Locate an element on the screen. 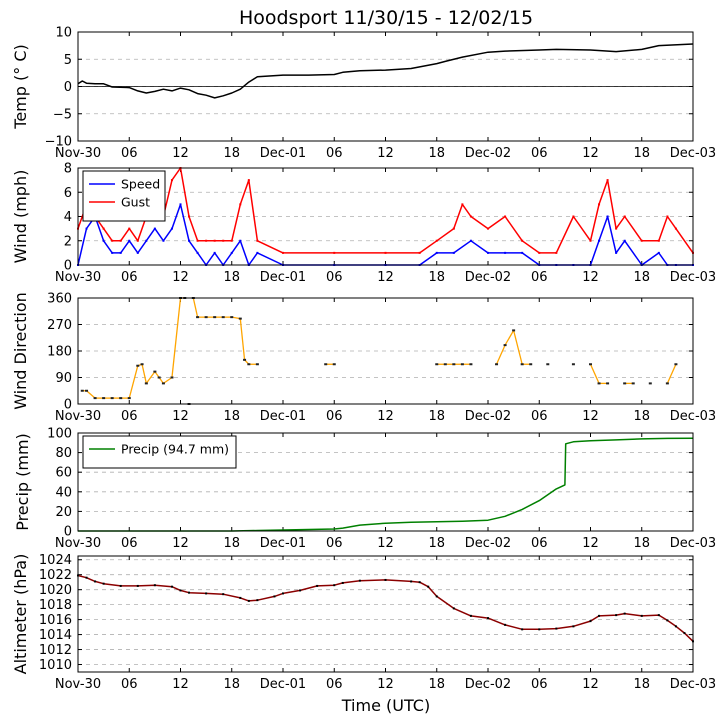 This screenshot has width=725, height=725. y-tick-label: 1010 is located at coordinates (55, 665).